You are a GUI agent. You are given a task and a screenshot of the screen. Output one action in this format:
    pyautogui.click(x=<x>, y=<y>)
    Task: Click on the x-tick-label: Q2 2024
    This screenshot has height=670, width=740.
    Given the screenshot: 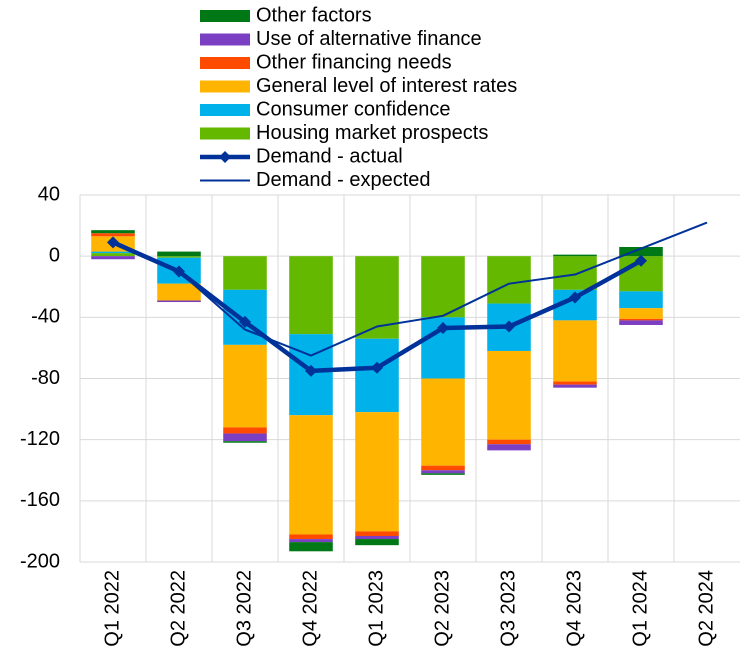 What is the action you would take?
    pyautogui.click(x=706, y=608)
    